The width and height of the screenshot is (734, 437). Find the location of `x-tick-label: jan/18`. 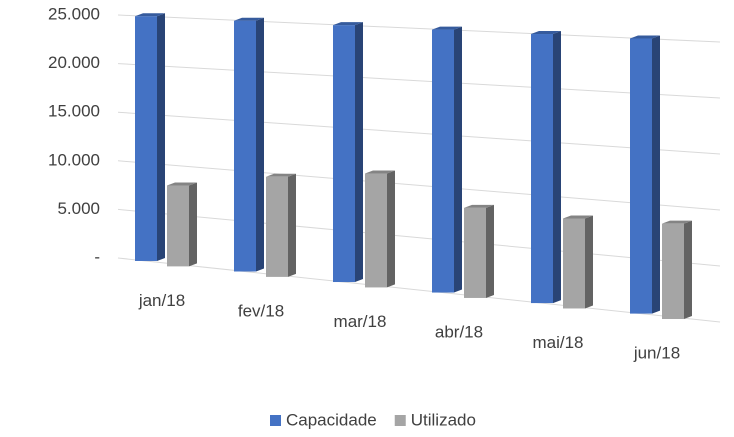

x-tick-label: jan/18 is located at coordinates (161, 300).